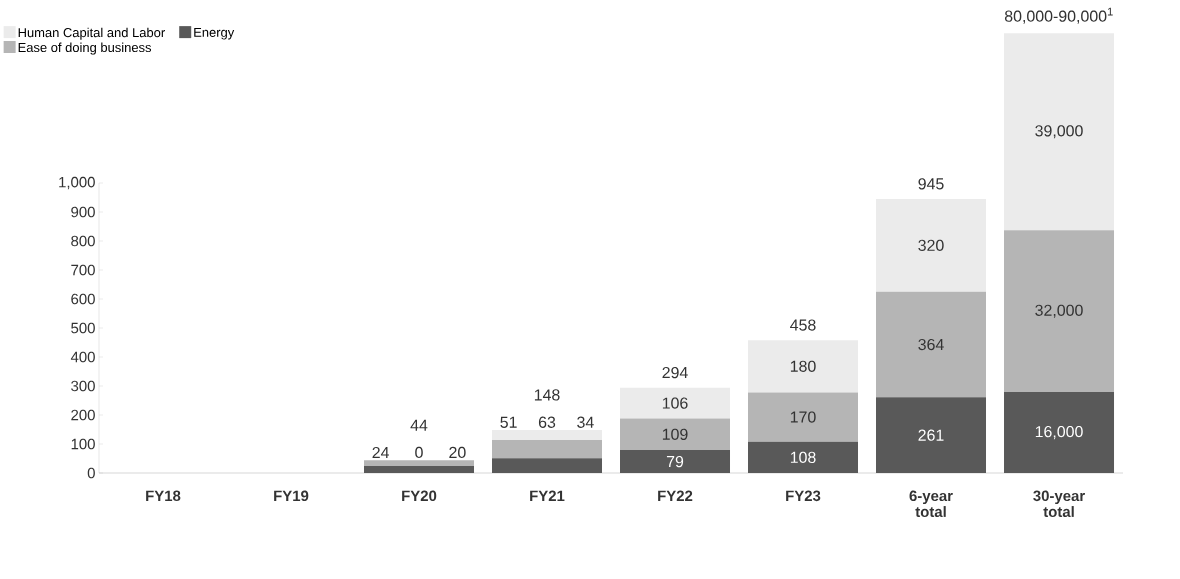 The height and width of the screenshot is (579, 1180). I want to click on x-tick-label: FY18, so click(163, 496).